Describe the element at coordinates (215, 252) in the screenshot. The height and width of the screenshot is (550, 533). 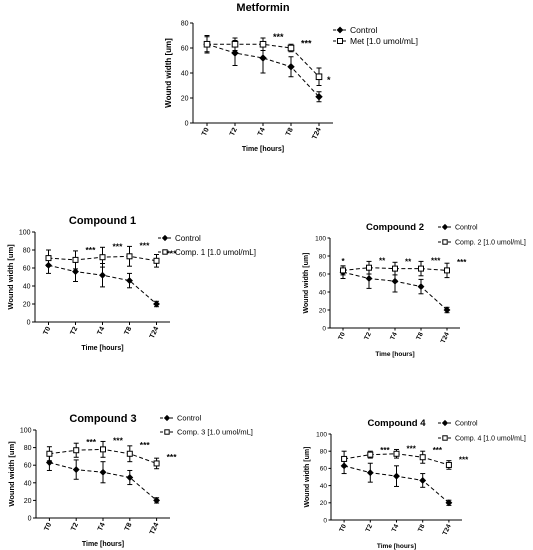
I see `legend-label: Comp. 1 [1.0 umol/mL]` at that location.